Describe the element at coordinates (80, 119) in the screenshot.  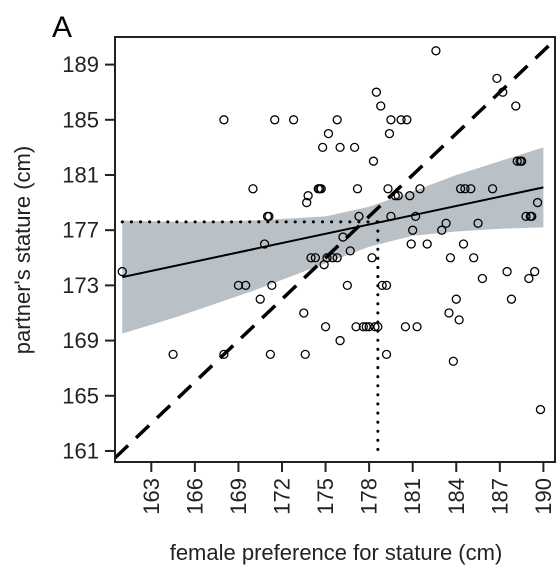
I see `y-tick-label: 185` at that location.